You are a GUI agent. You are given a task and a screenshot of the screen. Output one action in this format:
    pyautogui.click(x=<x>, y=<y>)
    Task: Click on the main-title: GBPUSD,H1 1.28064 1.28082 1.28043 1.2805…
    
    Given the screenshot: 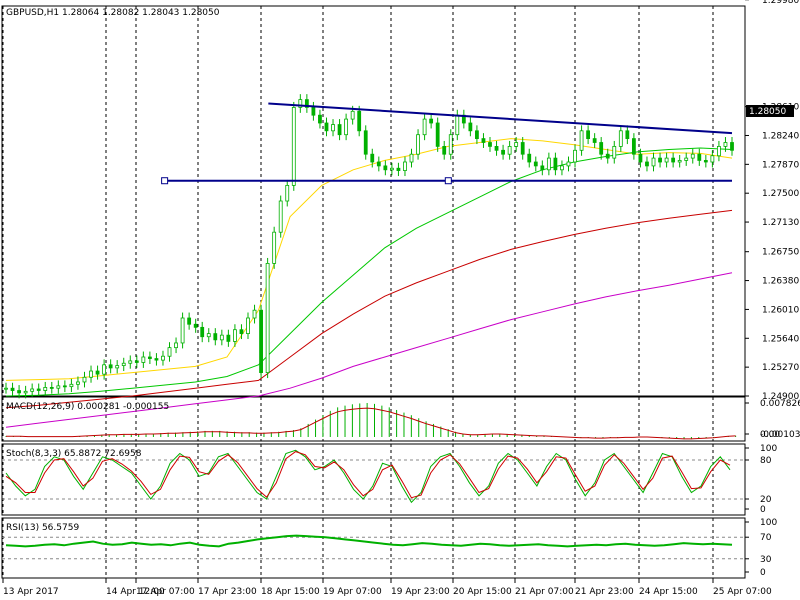 What is the action you would take?
    pyautogui.click(x=113, y=13)
    